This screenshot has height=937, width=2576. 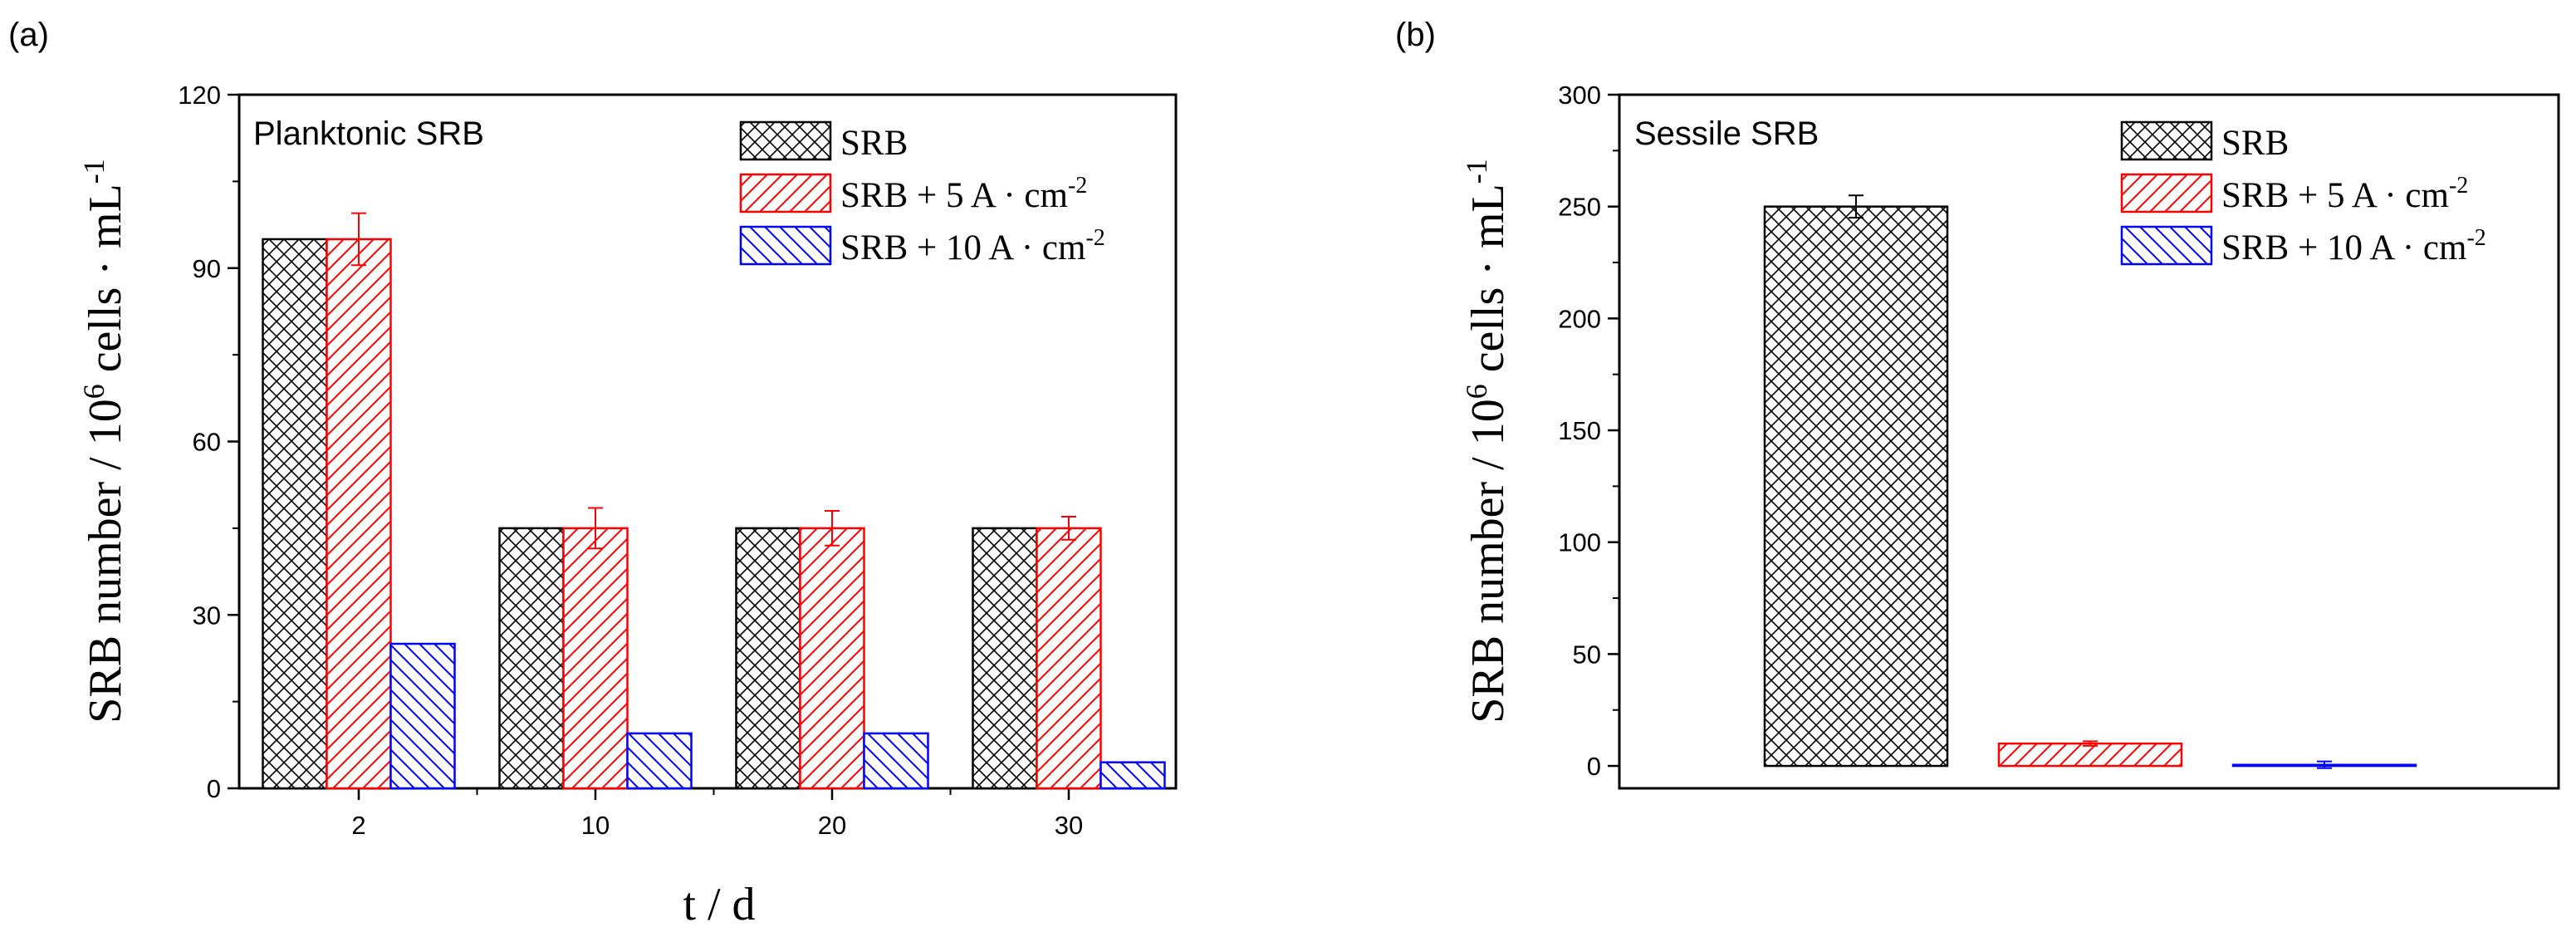 What do you see at coordinates (1580, 430) in the screenshot?
I see `y-tick-label: 150` at bounding box center [1580, 430].